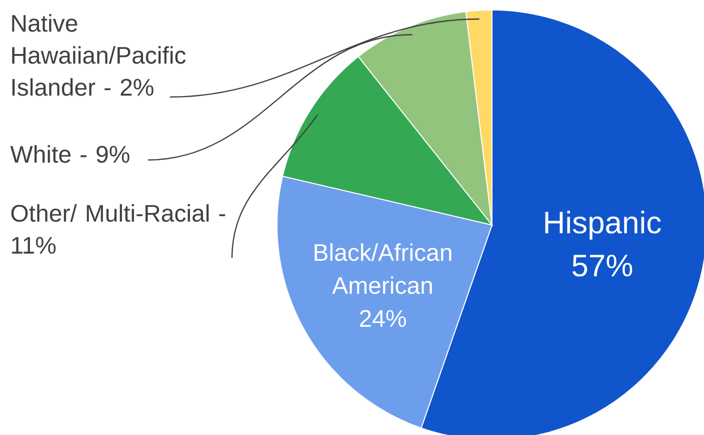 This screenshot has height=435, width=704. I want to click on data-label: 57%, so click(602, 265).